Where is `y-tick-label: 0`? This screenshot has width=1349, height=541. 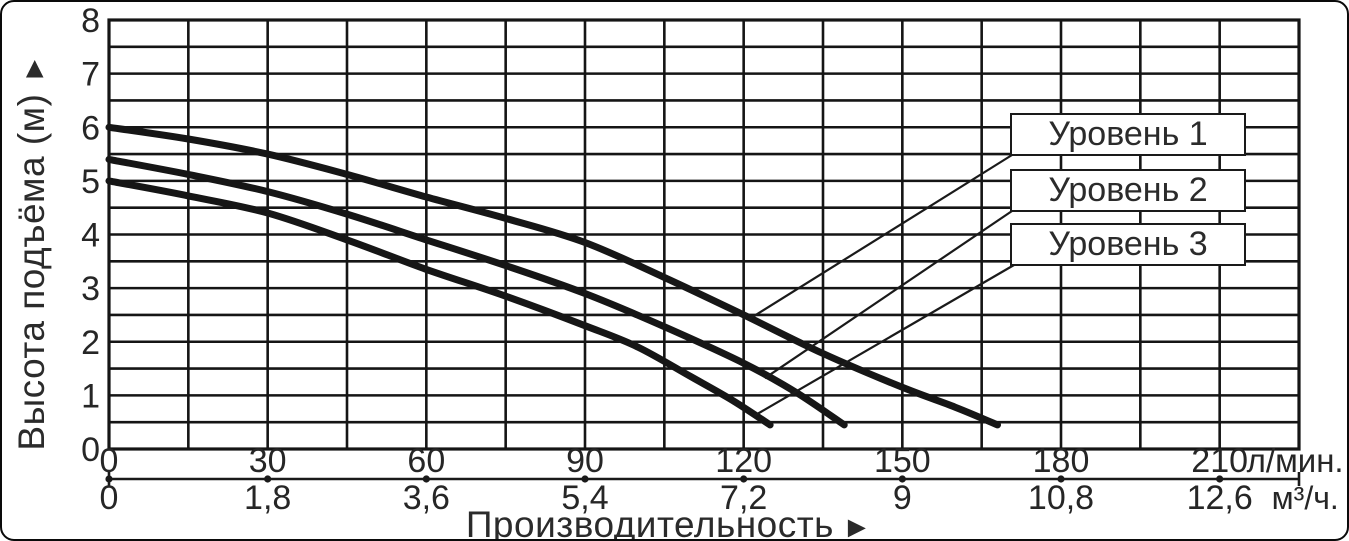
y-tick-label: 0 is located at coordinates (90, 450).